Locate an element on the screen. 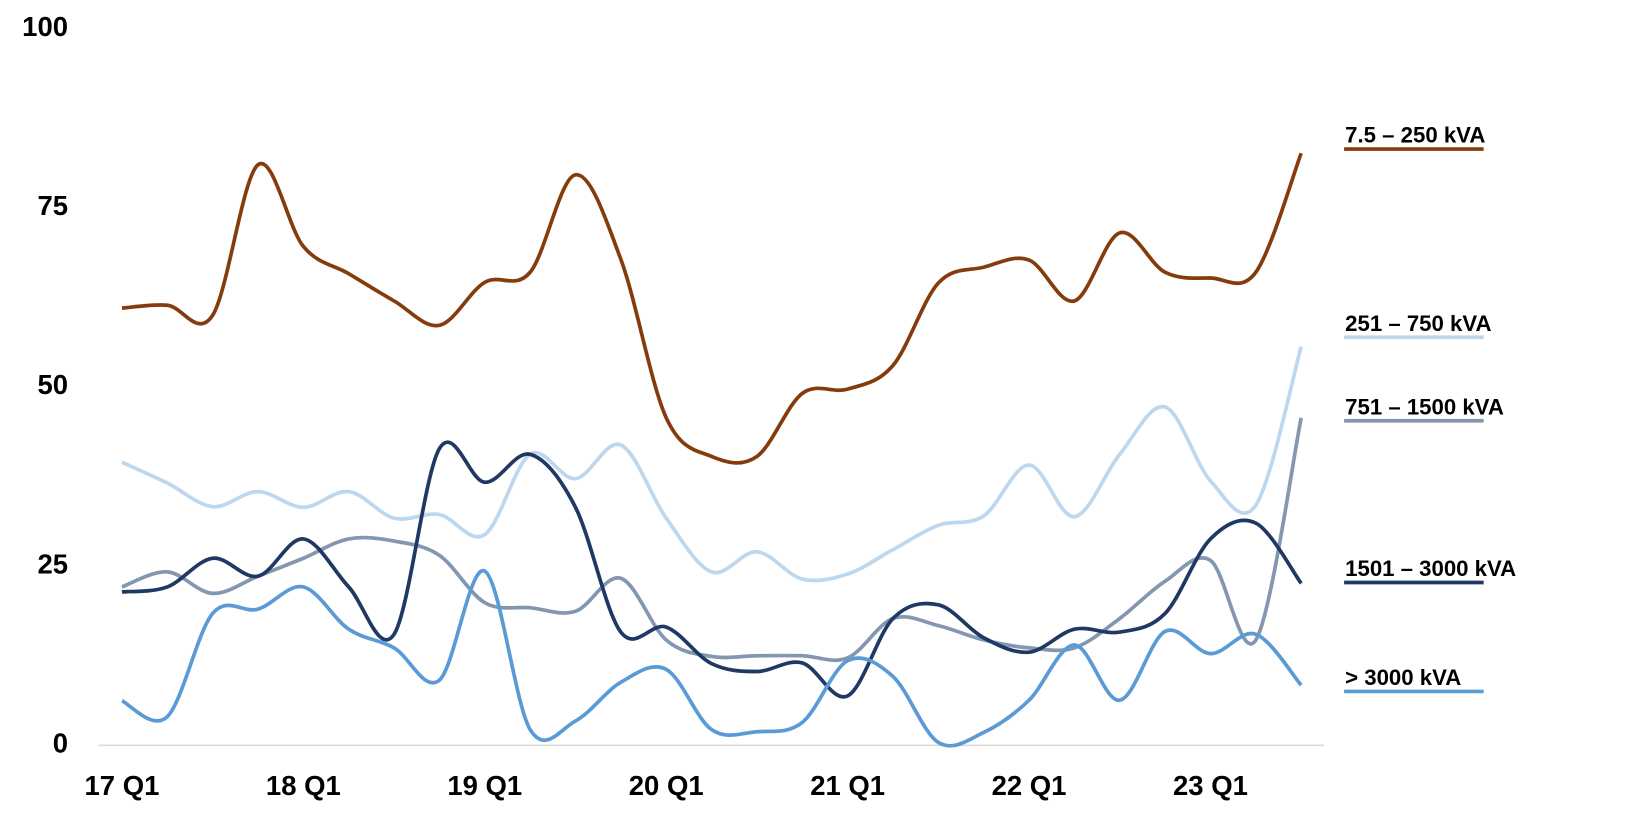 Image resolution: width=1650 pixels, height=813 pixels. legend-label: 251 – 750 kVA is located at coordinates (1418, 323).